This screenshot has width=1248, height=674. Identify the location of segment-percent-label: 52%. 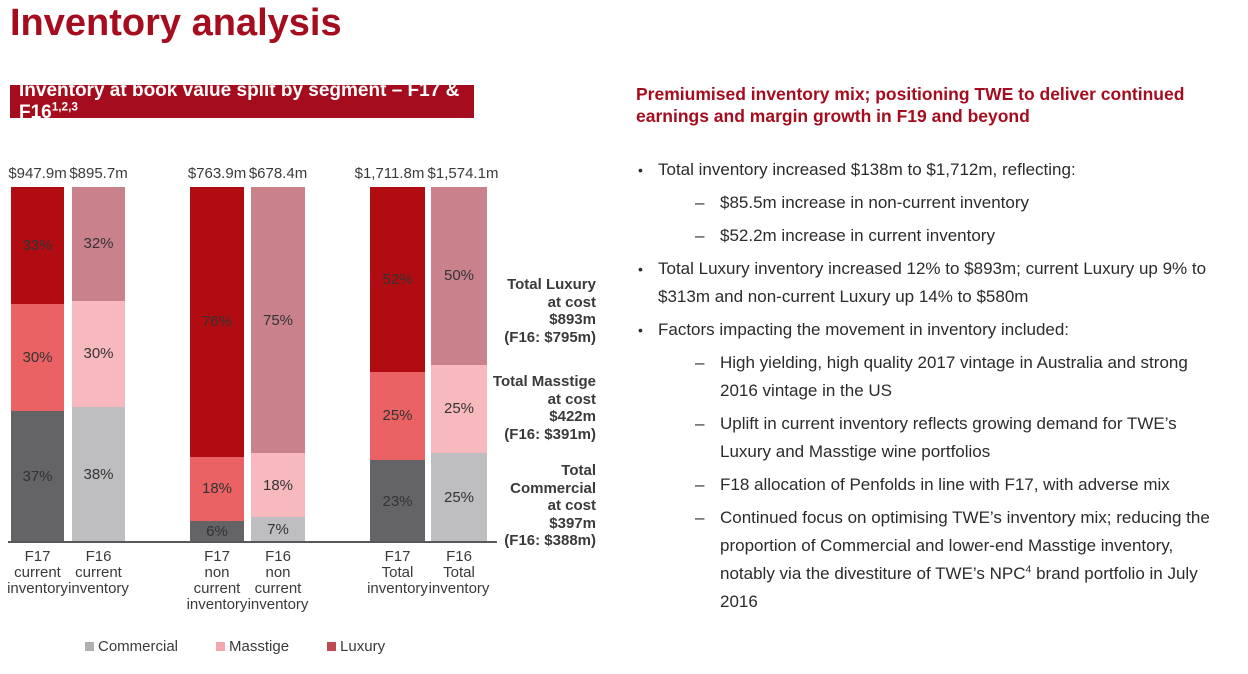
(397, 279).